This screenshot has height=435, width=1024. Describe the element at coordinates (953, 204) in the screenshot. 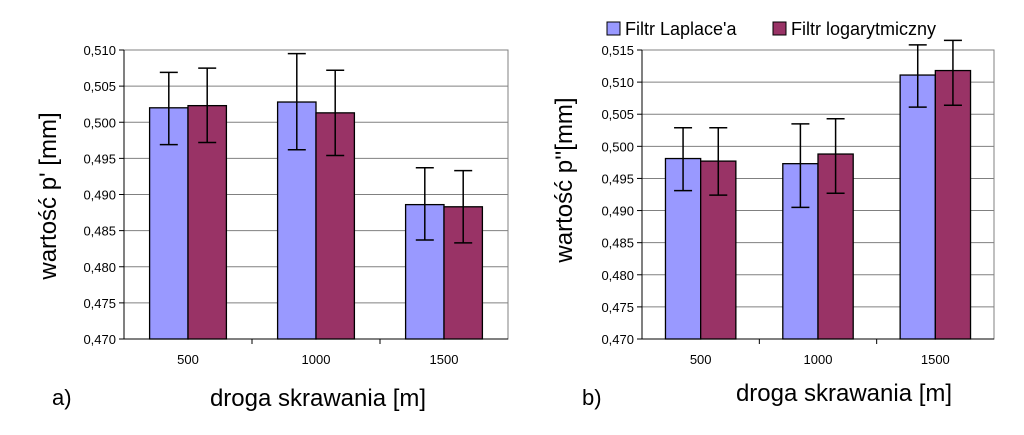

I see `bar-b-1500-s1` at that location.